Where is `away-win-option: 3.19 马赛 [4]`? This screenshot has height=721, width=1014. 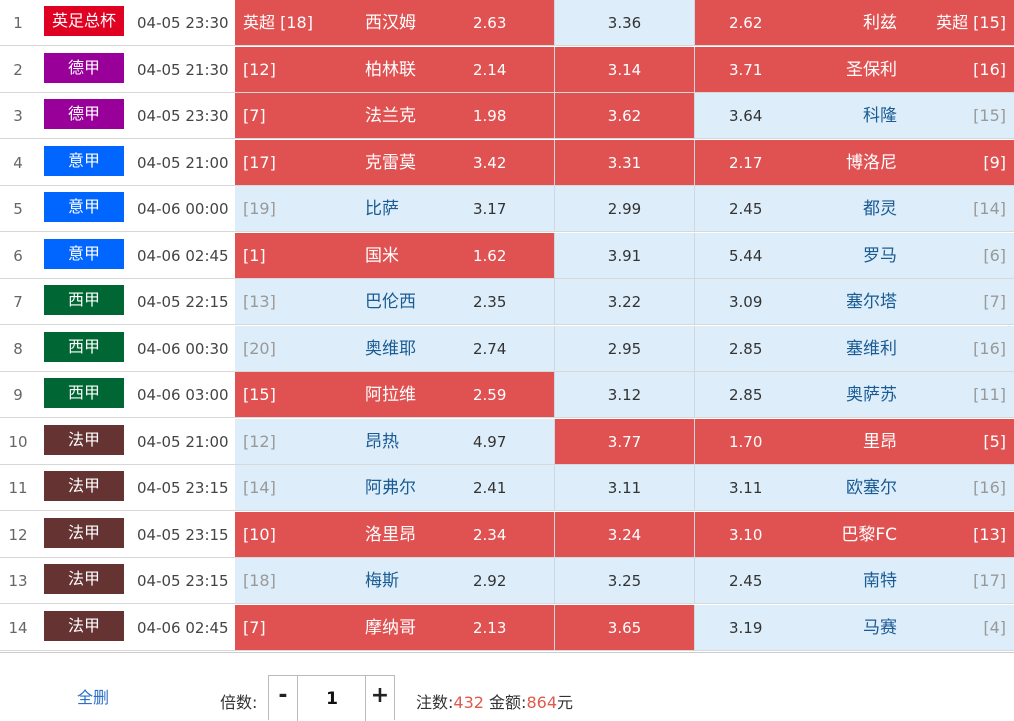 away-win-option: 3.19 马赛 [4] is located at coordinates (854, 627).